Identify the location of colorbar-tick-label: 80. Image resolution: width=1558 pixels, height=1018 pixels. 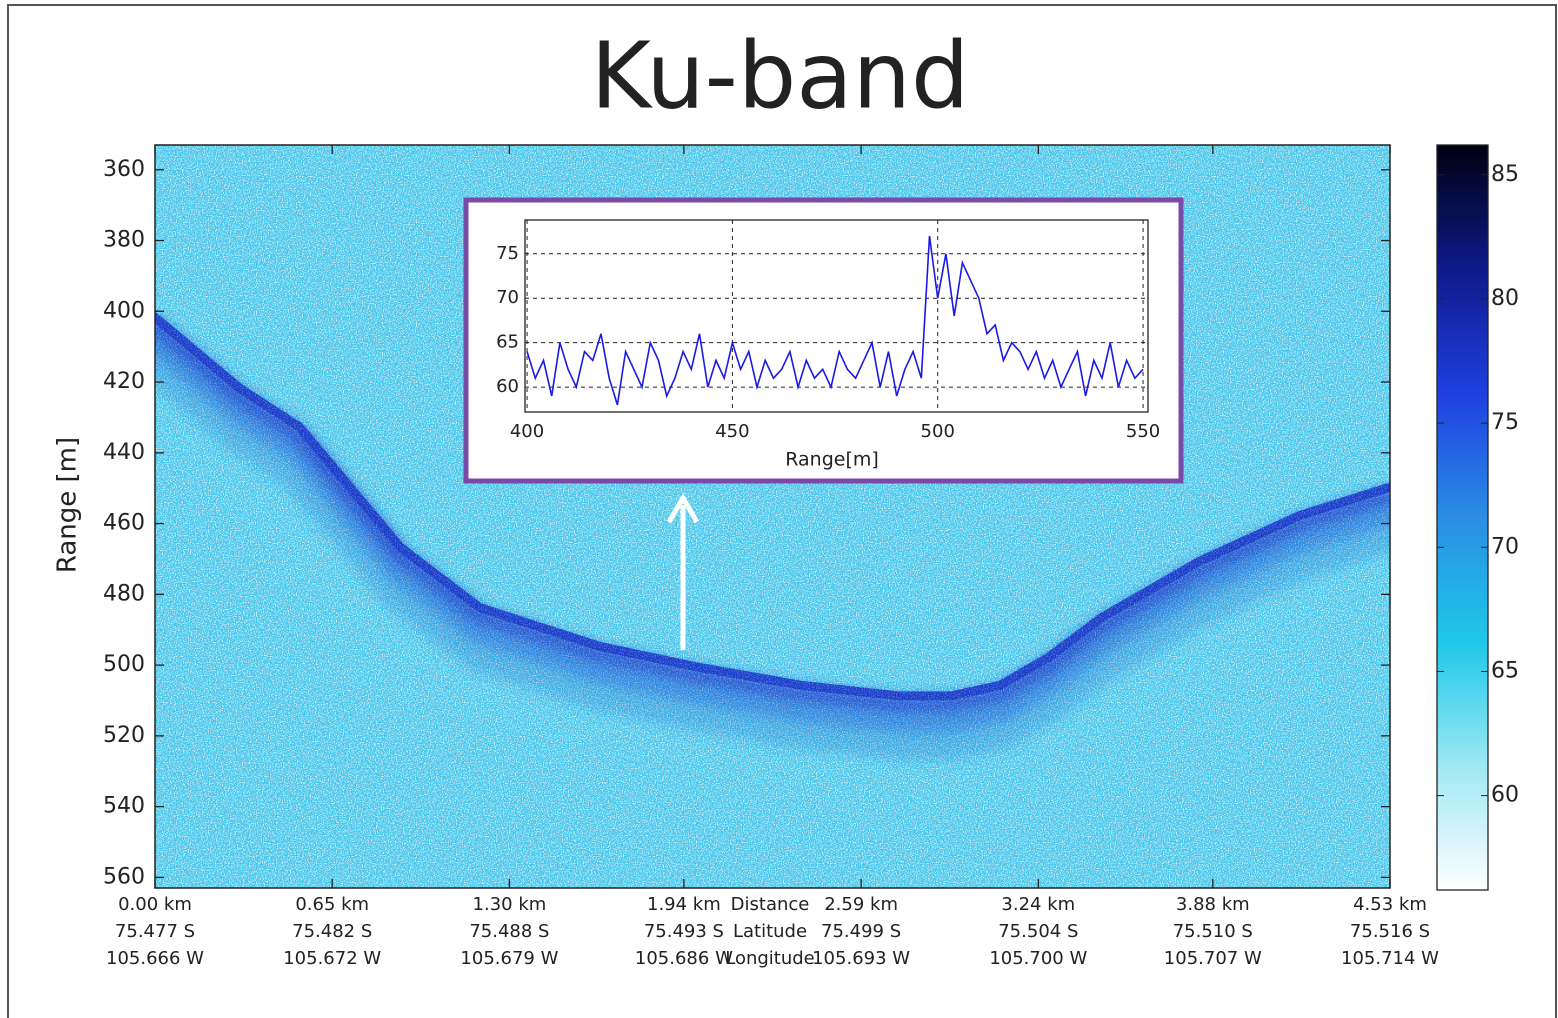
(1505, 298).